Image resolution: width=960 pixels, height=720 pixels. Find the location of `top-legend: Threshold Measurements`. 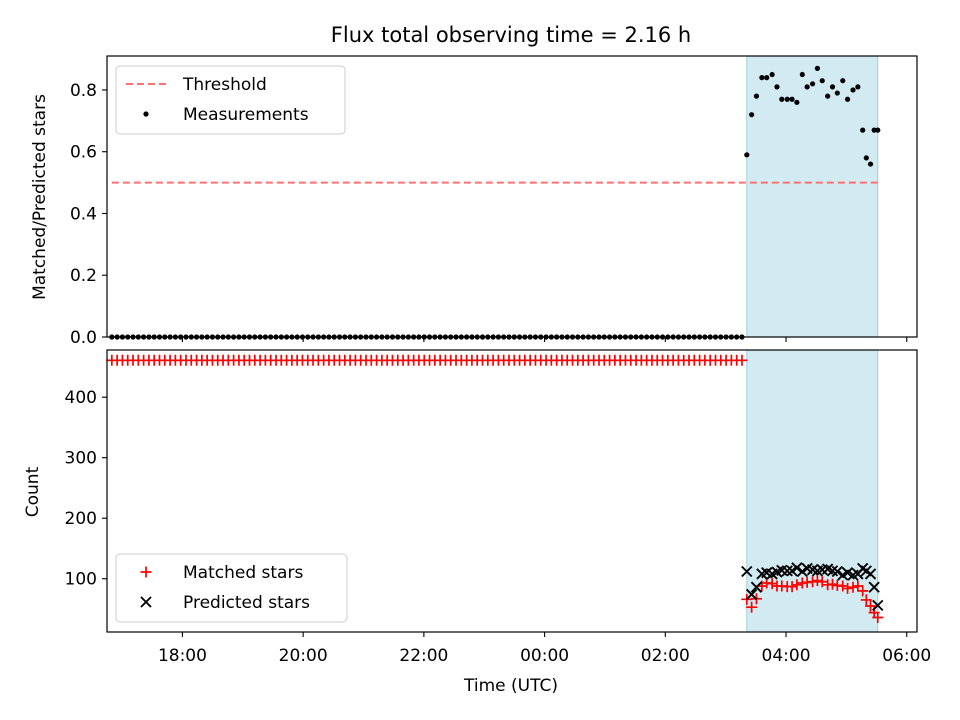

top-legend: Threshold Measurements is located at coordinates (230, 100).